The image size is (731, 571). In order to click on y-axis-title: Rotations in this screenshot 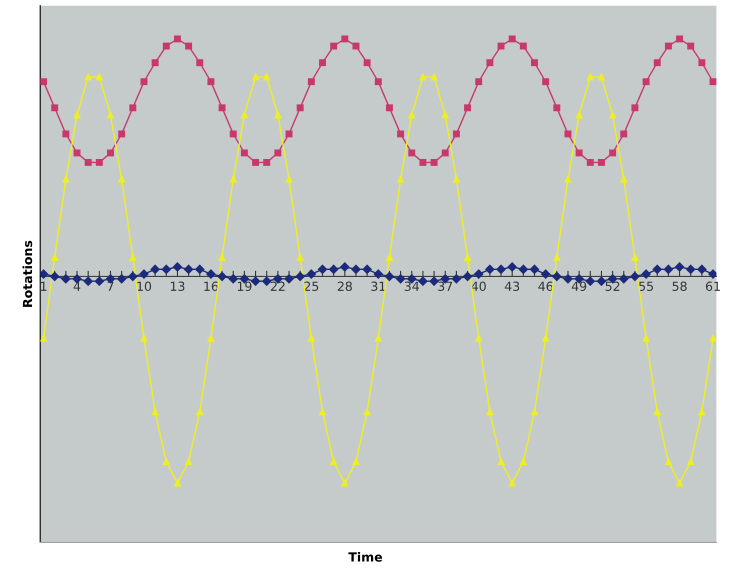, I will do `click(27, 273)`.